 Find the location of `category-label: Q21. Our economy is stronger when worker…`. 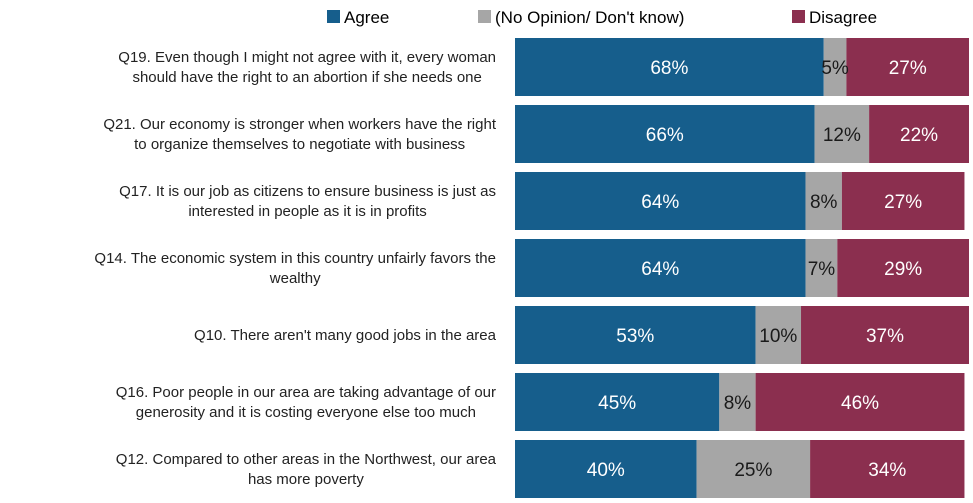

category-label: Q21. Our economy is stronger when worker… is located at coordinates (300, 134).